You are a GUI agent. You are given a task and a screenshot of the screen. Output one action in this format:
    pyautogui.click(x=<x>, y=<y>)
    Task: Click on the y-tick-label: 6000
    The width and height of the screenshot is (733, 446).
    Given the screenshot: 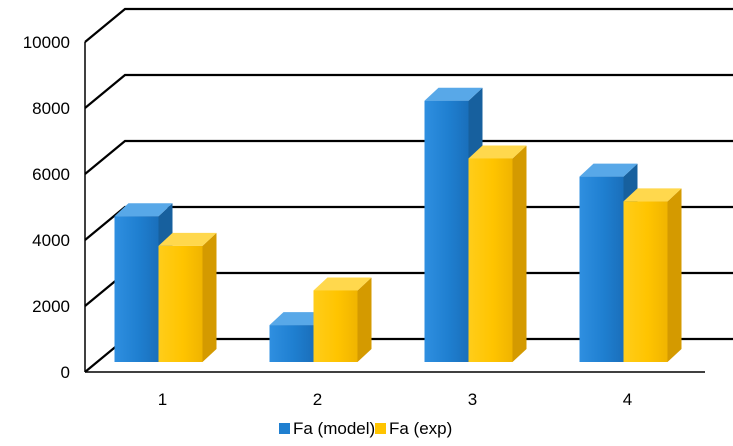 What is the action you would take?
    pyautogui.click(x=51, y=174)
    